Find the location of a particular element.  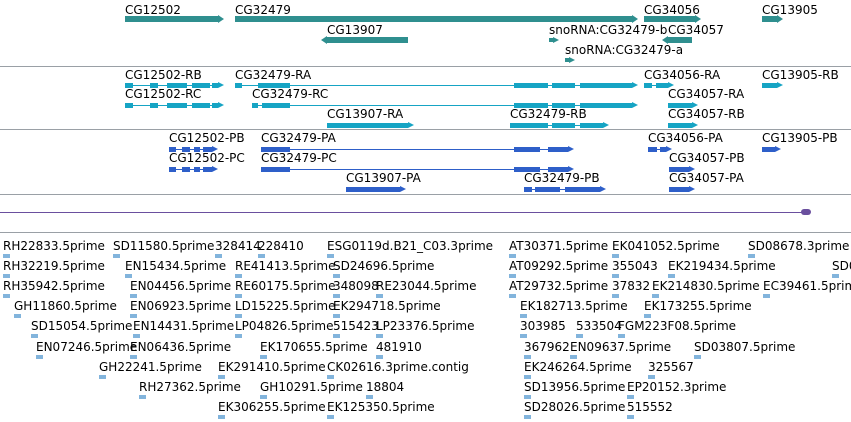

protein-label: CG12502-PB is located at coordinates (207, 138).